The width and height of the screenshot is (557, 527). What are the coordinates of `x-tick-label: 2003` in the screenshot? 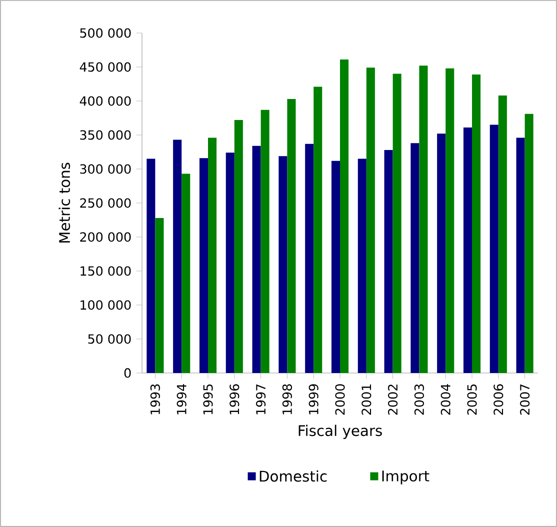 It's located at (419, 399).